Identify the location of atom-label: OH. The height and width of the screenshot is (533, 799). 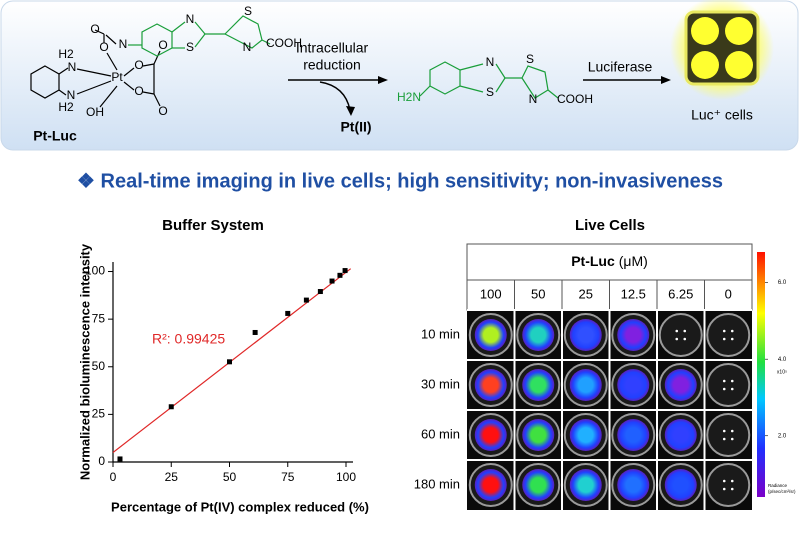
(95, 112).